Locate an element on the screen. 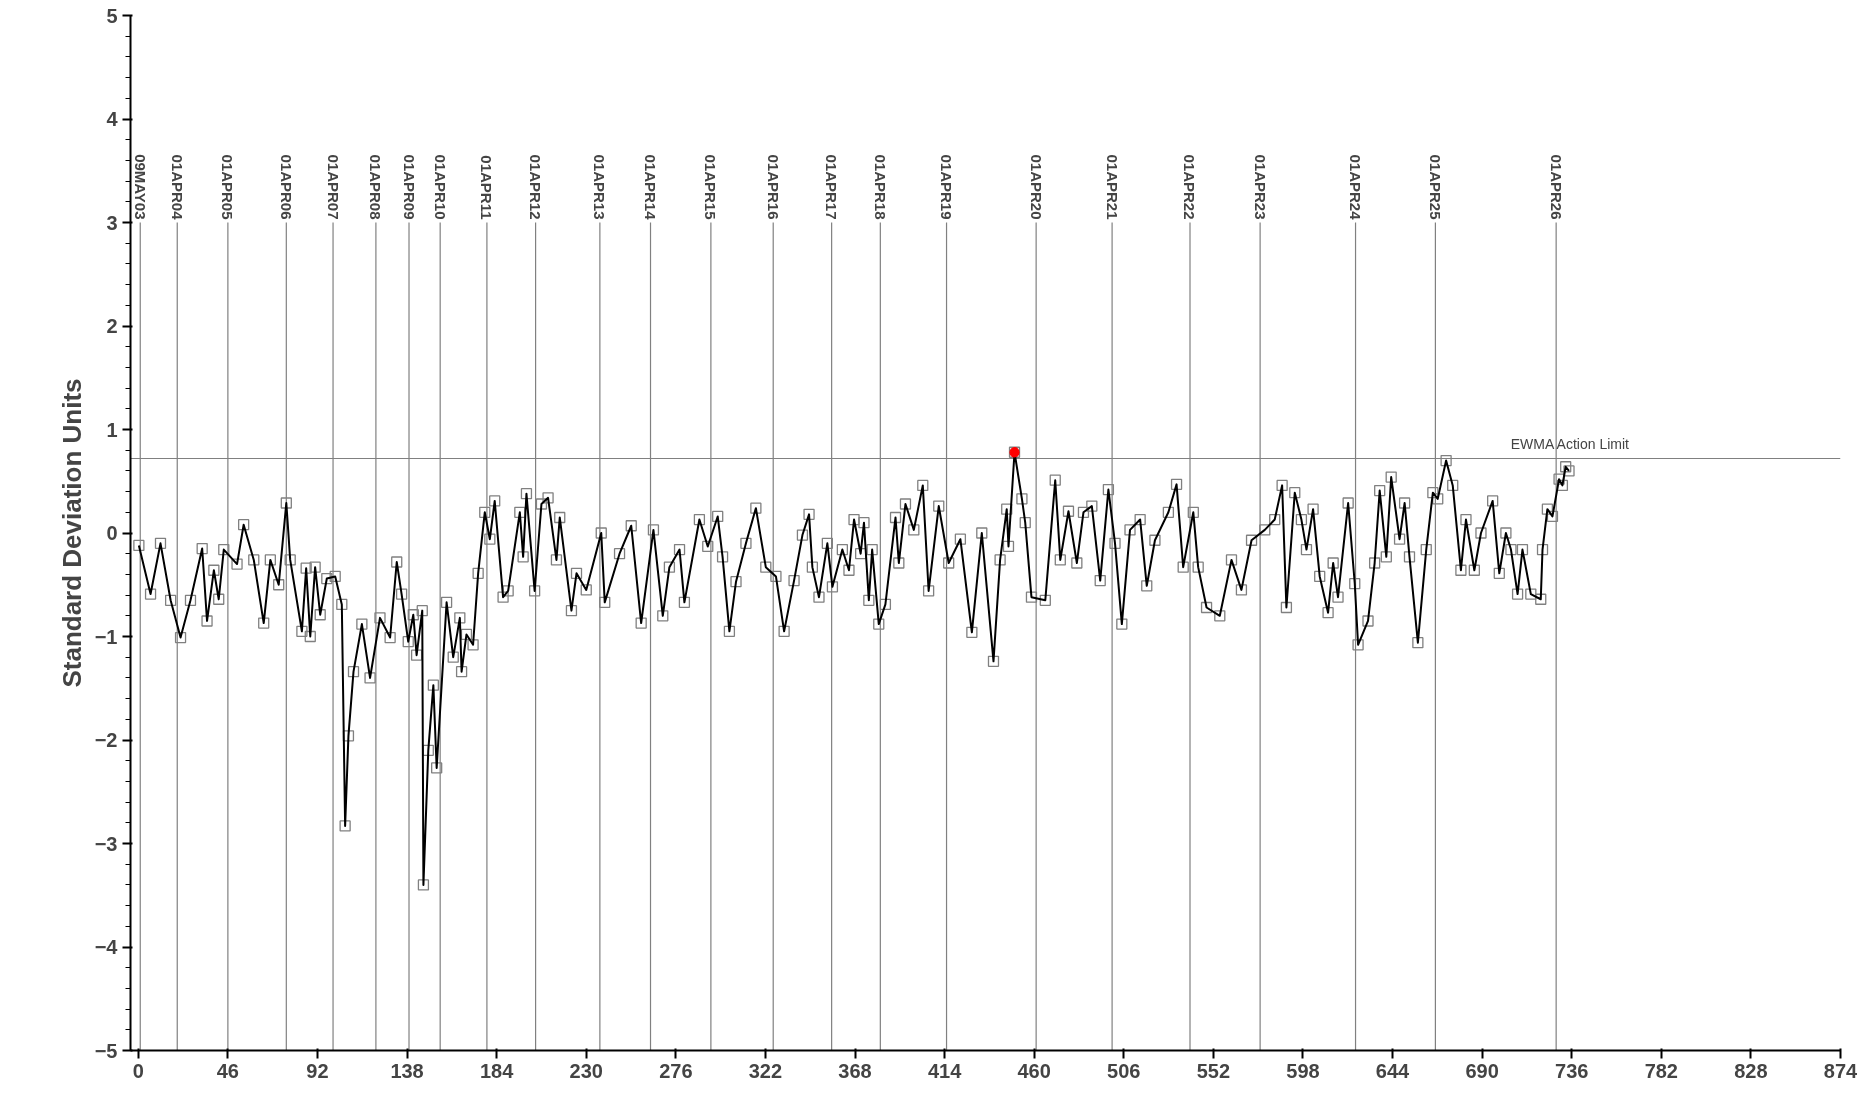 The width and height of the screenshot is (1875, 1102). x-tick-label: 368 is located at coordinates (855, 1070).